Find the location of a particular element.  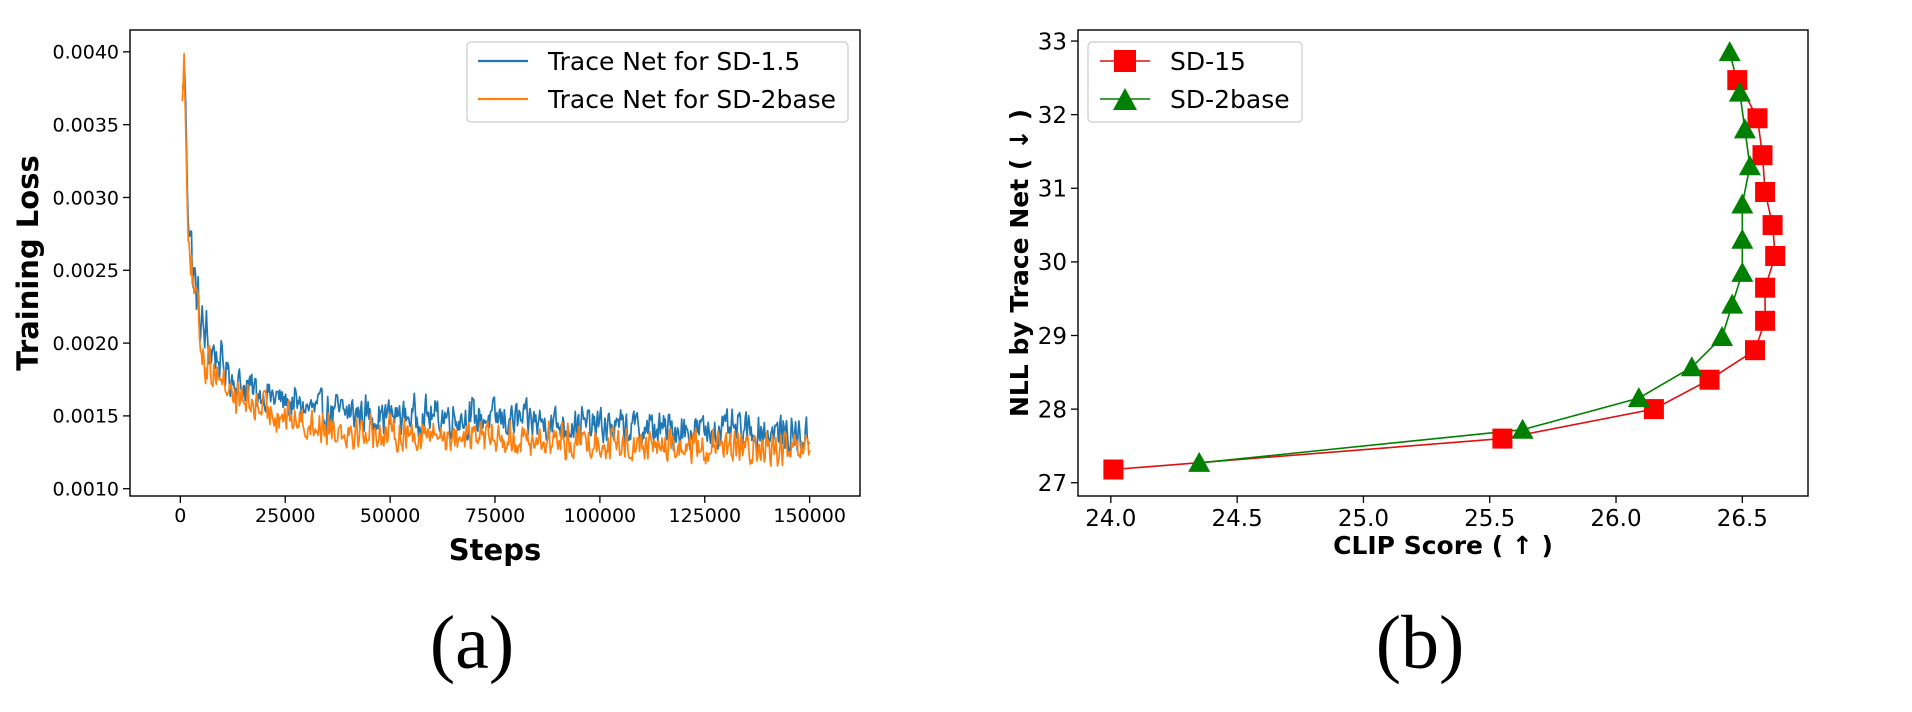

x-axis-label: Steps is located at coordinates (495, 550).